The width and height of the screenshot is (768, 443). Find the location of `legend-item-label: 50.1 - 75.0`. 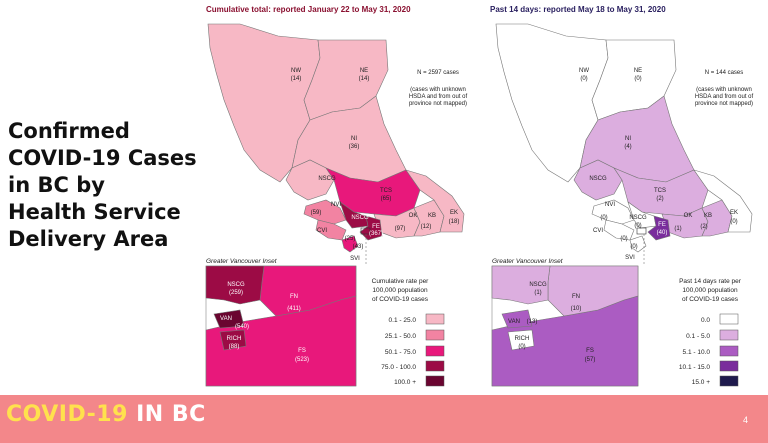

legend-item-label: 50.1 - 75.0 is located at coordinates (400, 352).